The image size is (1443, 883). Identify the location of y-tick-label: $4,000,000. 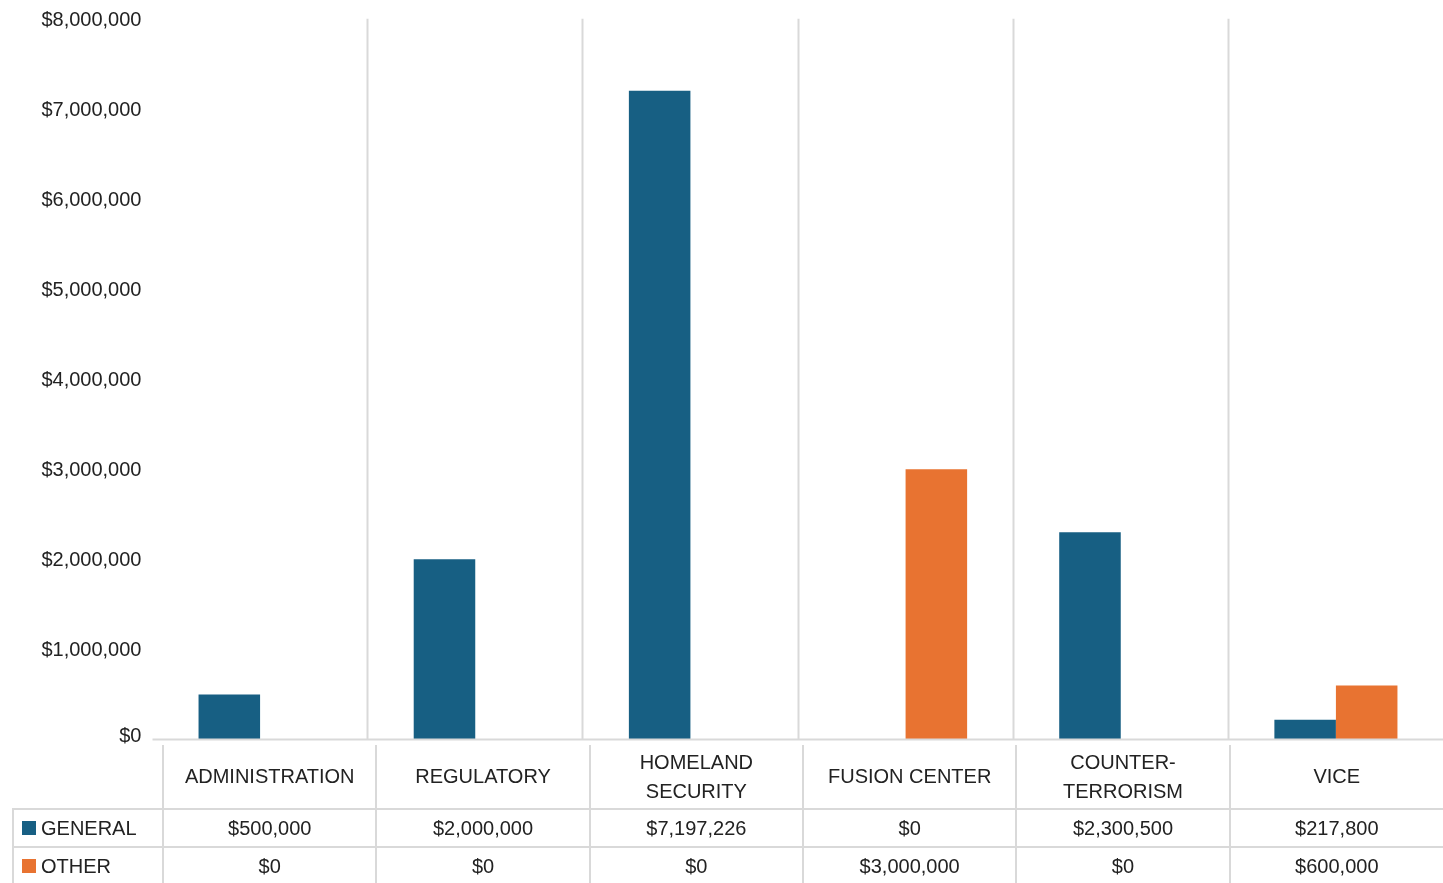
(91, 379).